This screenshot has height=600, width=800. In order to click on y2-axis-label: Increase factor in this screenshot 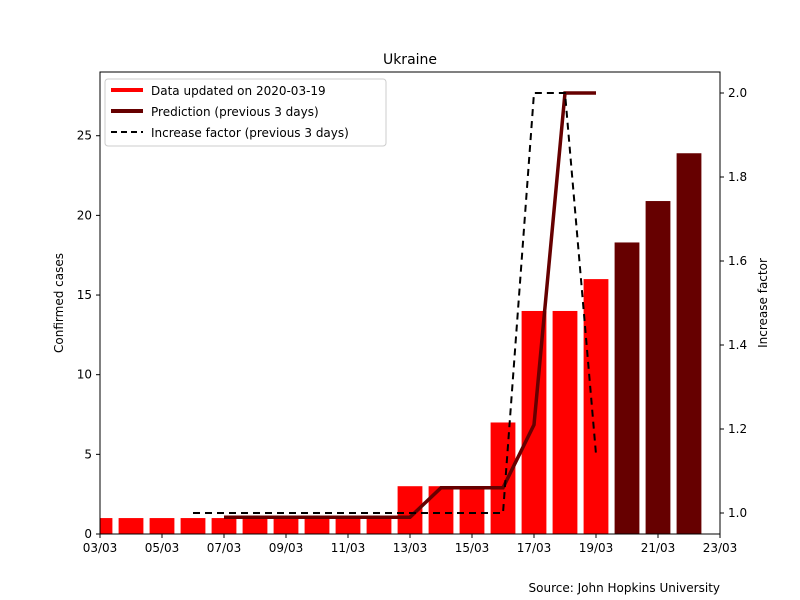, I will do `click(763, 303)`.